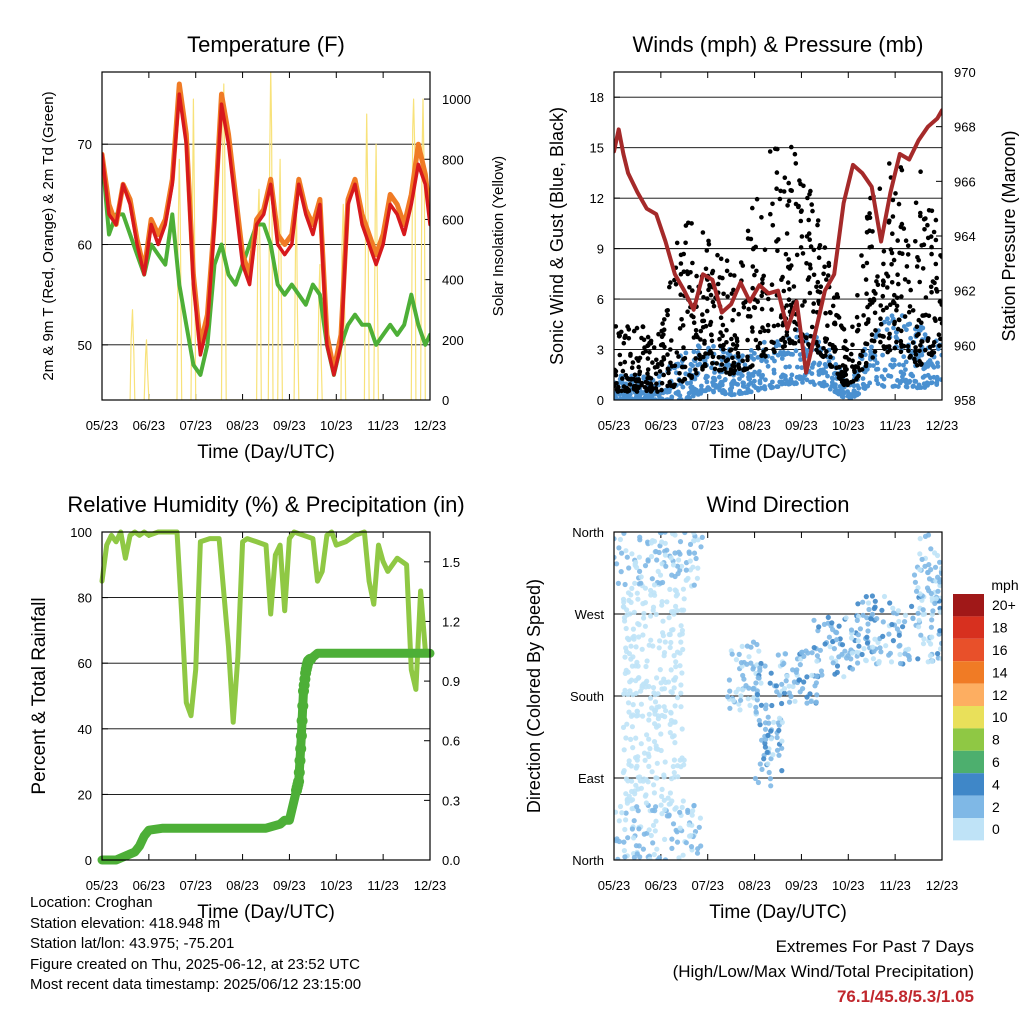 The width and height of the screenshot is (1024, 1024). I want to click on x-tick-label: 06/23, so click(149, 885).